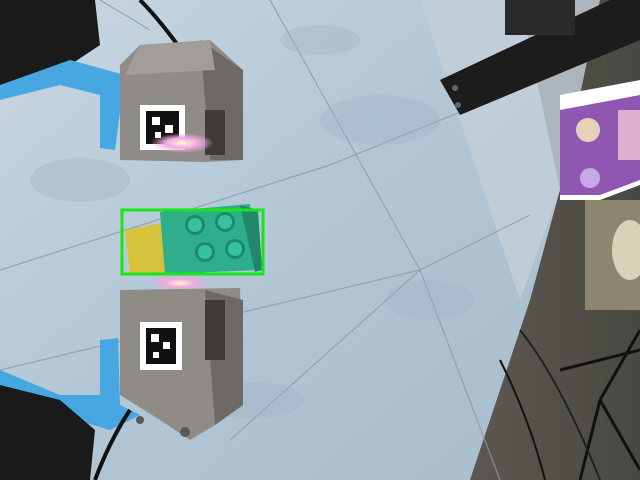 This screenshot has height=480, width=640. I want to click on black-post, so click(540, 17).